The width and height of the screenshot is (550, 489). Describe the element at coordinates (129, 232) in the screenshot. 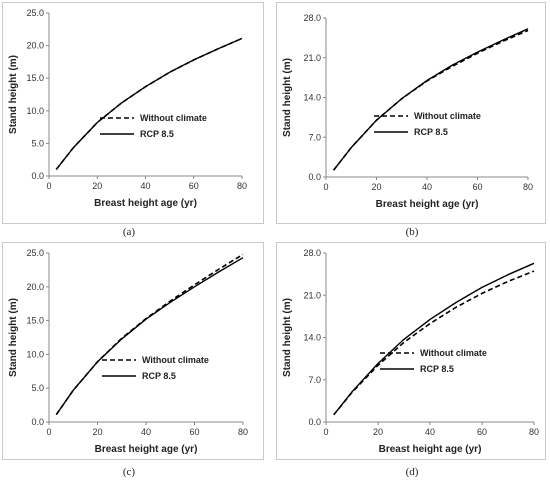

I see `panel-caption-a: (a)` at that location.